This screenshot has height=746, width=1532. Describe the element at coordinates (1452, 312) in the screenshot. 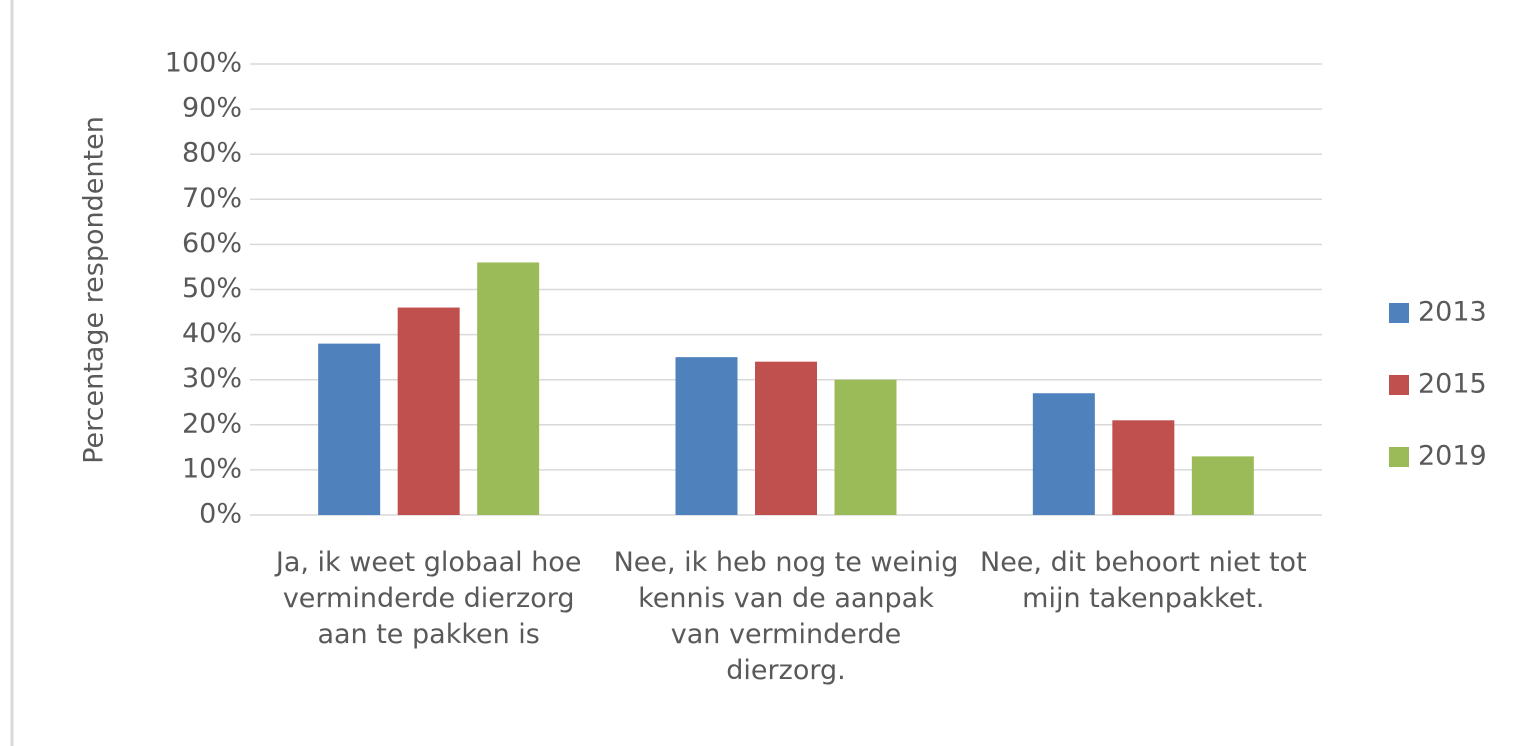

I see `legend-label: 2013` at that location.